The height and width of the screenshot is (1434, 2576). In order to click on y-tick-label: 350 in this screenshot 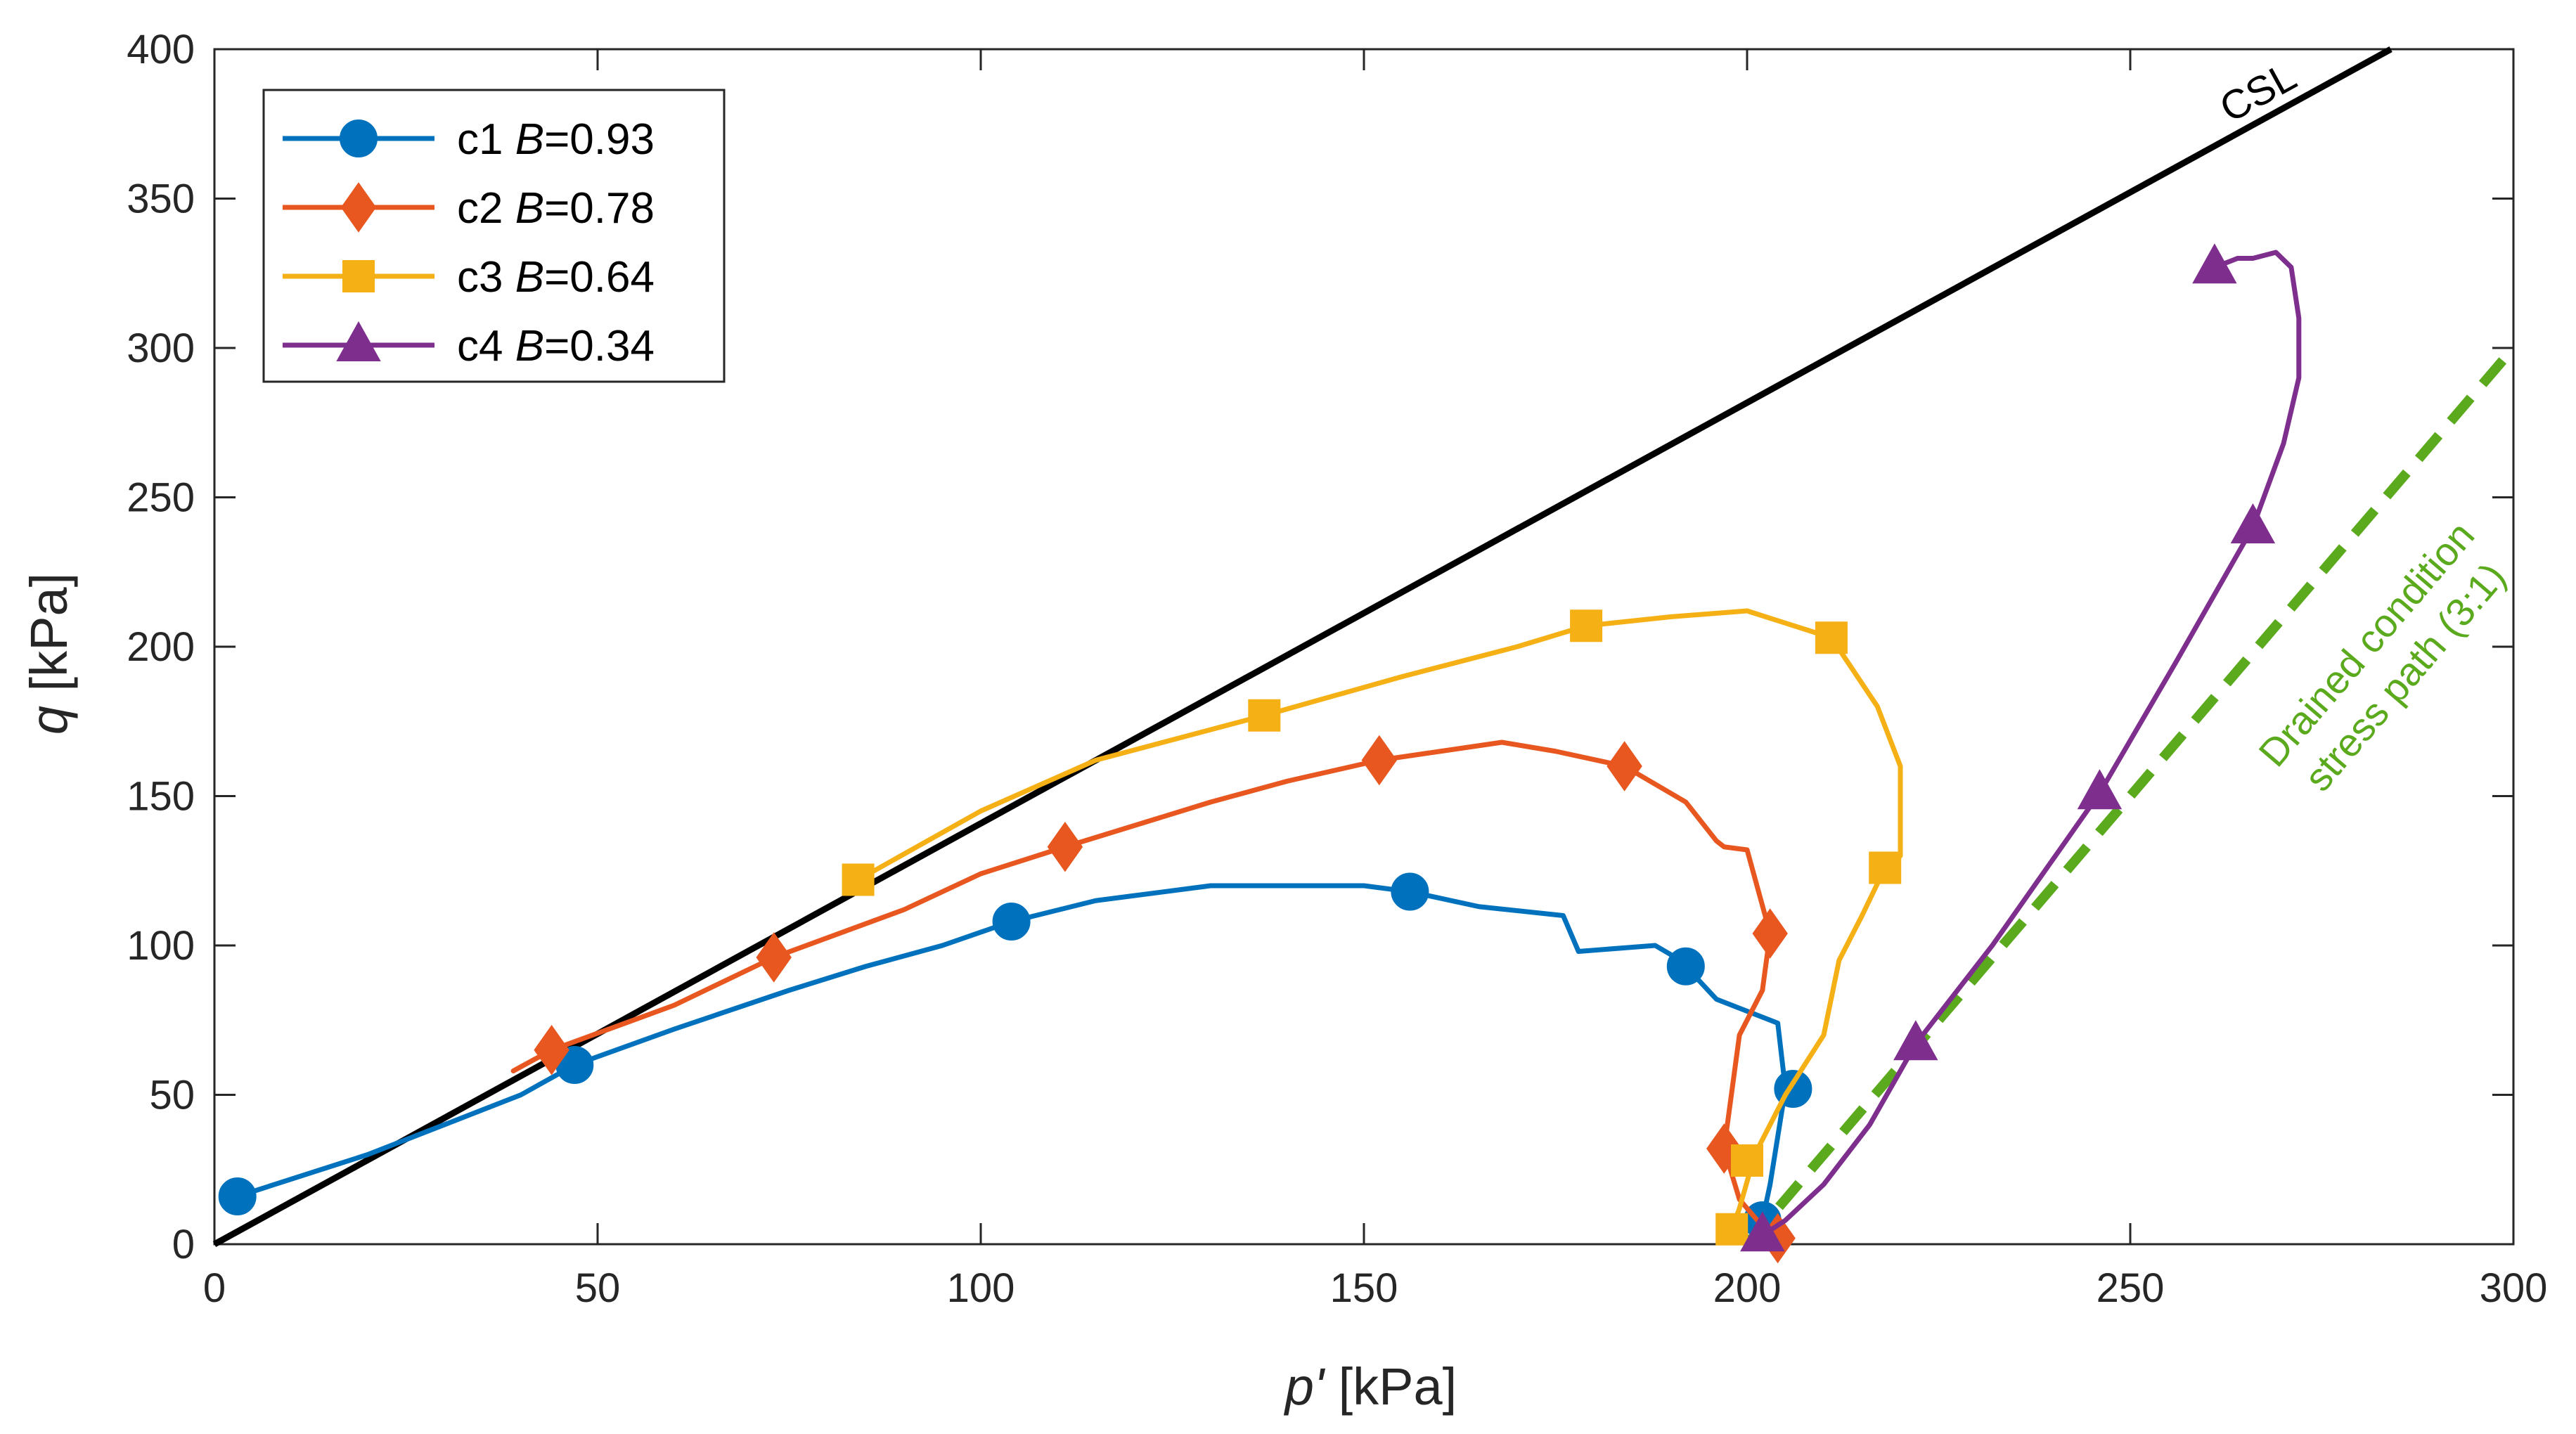, I will do `click(161, 199)`.